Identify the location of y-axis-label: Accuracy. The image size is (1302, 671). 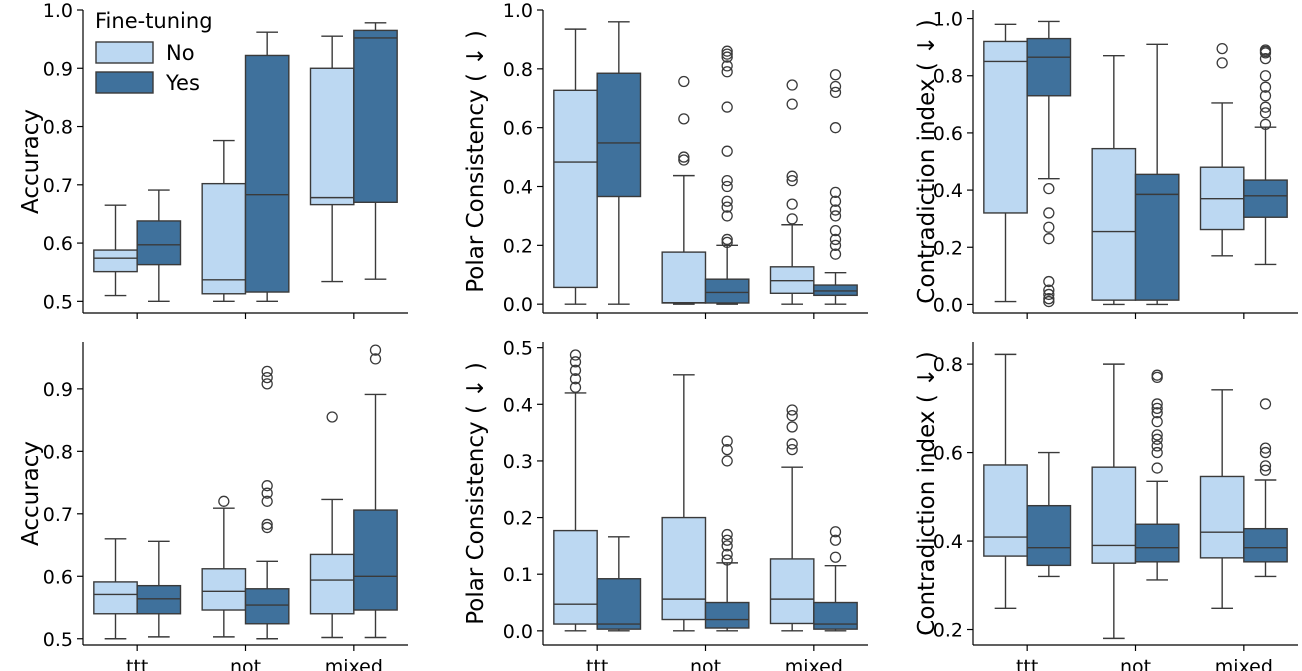
(31, 493).